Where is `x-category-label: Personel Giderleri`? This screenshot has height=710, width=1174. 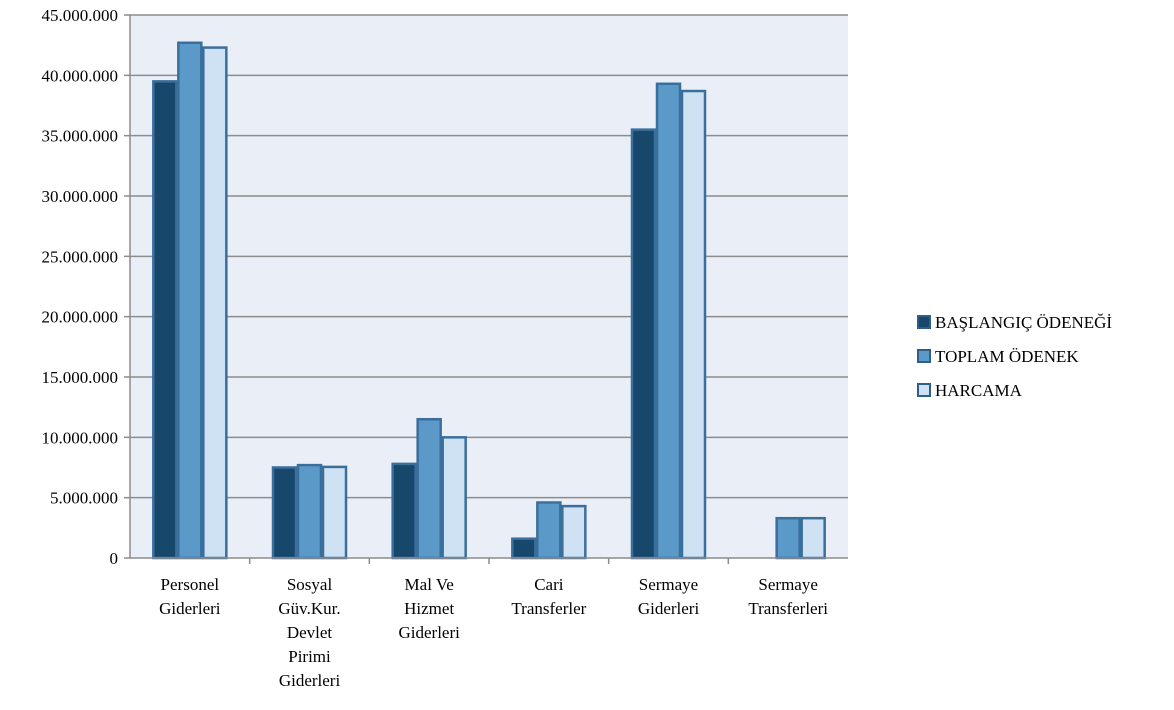
x-category-label: Personel Giderleri is located at coordinates (190, 596).